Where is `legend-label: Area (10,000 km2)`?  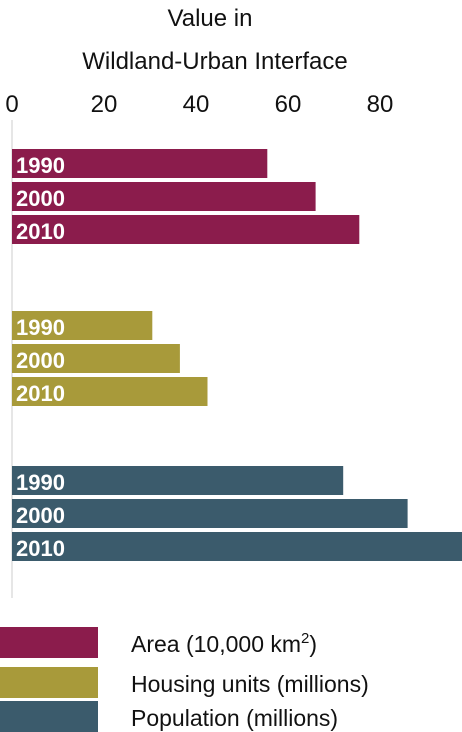
legend-label: Area (10,000 km2) is located at coordinates (224, 643).